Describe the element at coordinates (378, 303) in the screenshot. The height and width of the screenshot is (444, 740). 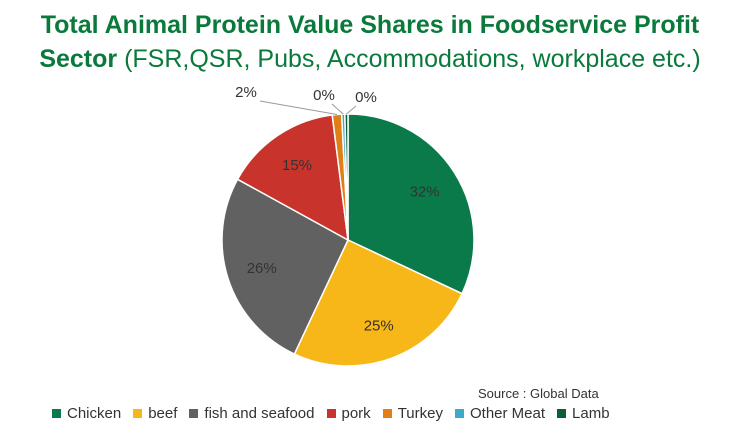
I see `slice-beef` at that location.